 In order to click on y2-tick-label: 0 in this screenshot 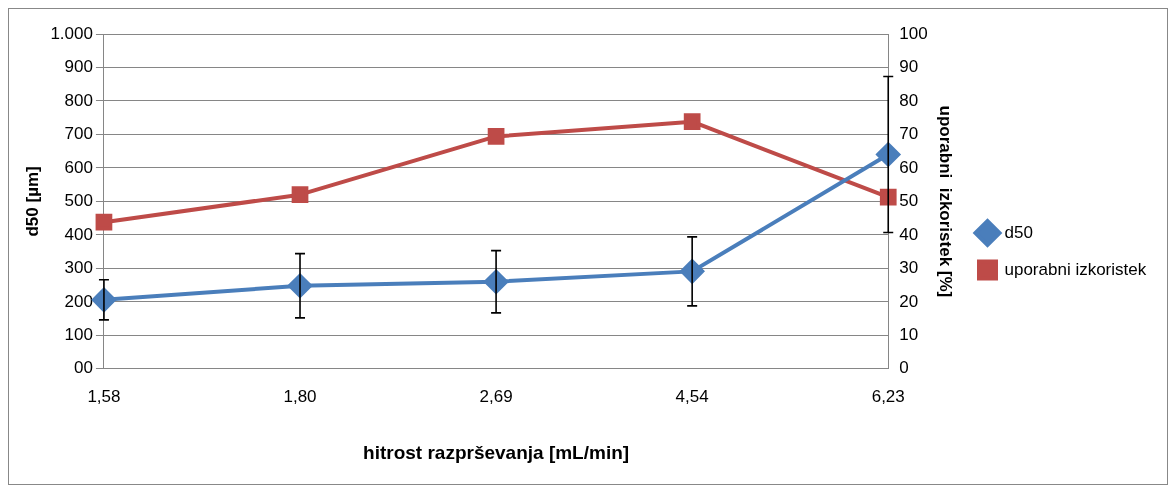, I will do `click(904, 368)`.